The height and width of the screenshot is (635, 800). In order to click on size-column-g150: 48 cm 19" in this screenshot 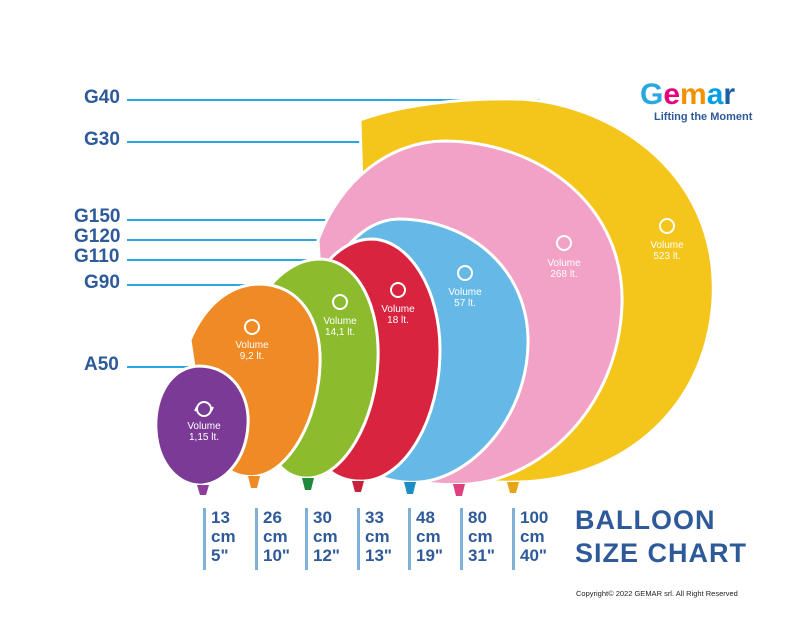, I will do `click(434, 539)`.